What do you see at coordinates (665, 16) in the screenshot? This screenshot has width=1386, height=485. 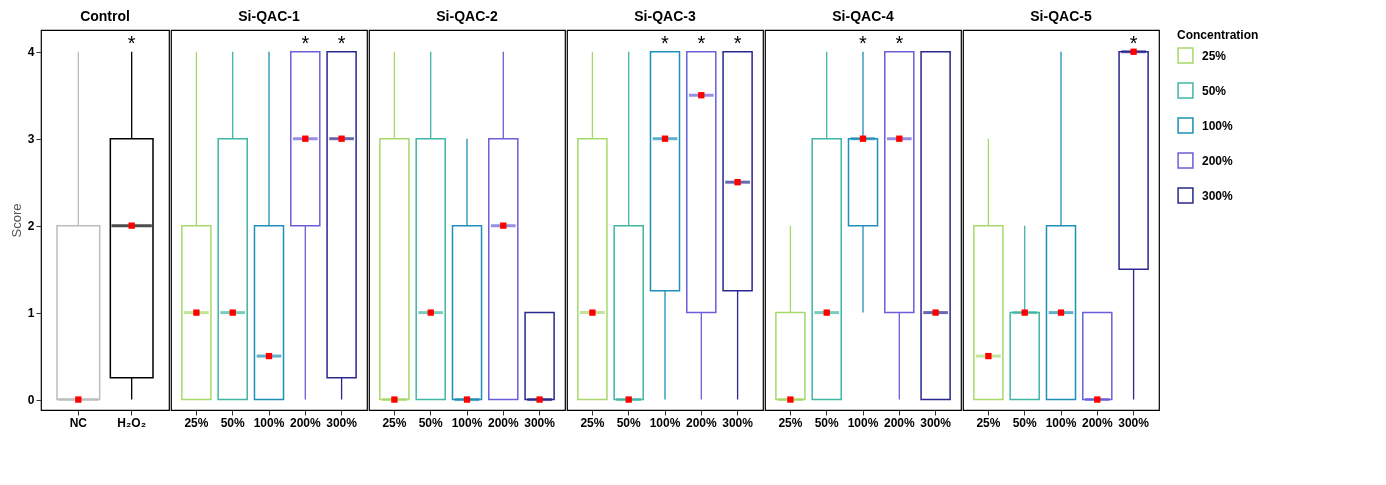 I see `chart-title: Si-QAC-3` at bounding box center [665, 16].